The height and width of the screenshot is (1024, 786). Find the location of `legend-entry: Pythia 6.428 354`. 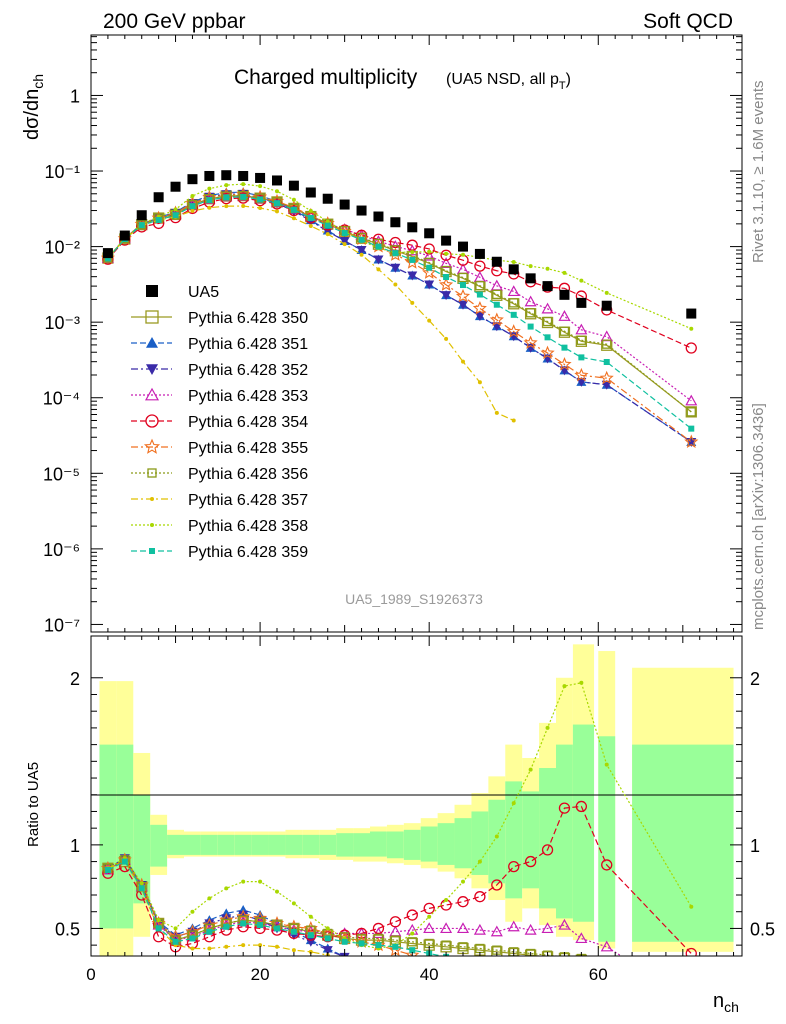

legend-entry: Pythia 6.428 354 is located at coordinates (219, 422).